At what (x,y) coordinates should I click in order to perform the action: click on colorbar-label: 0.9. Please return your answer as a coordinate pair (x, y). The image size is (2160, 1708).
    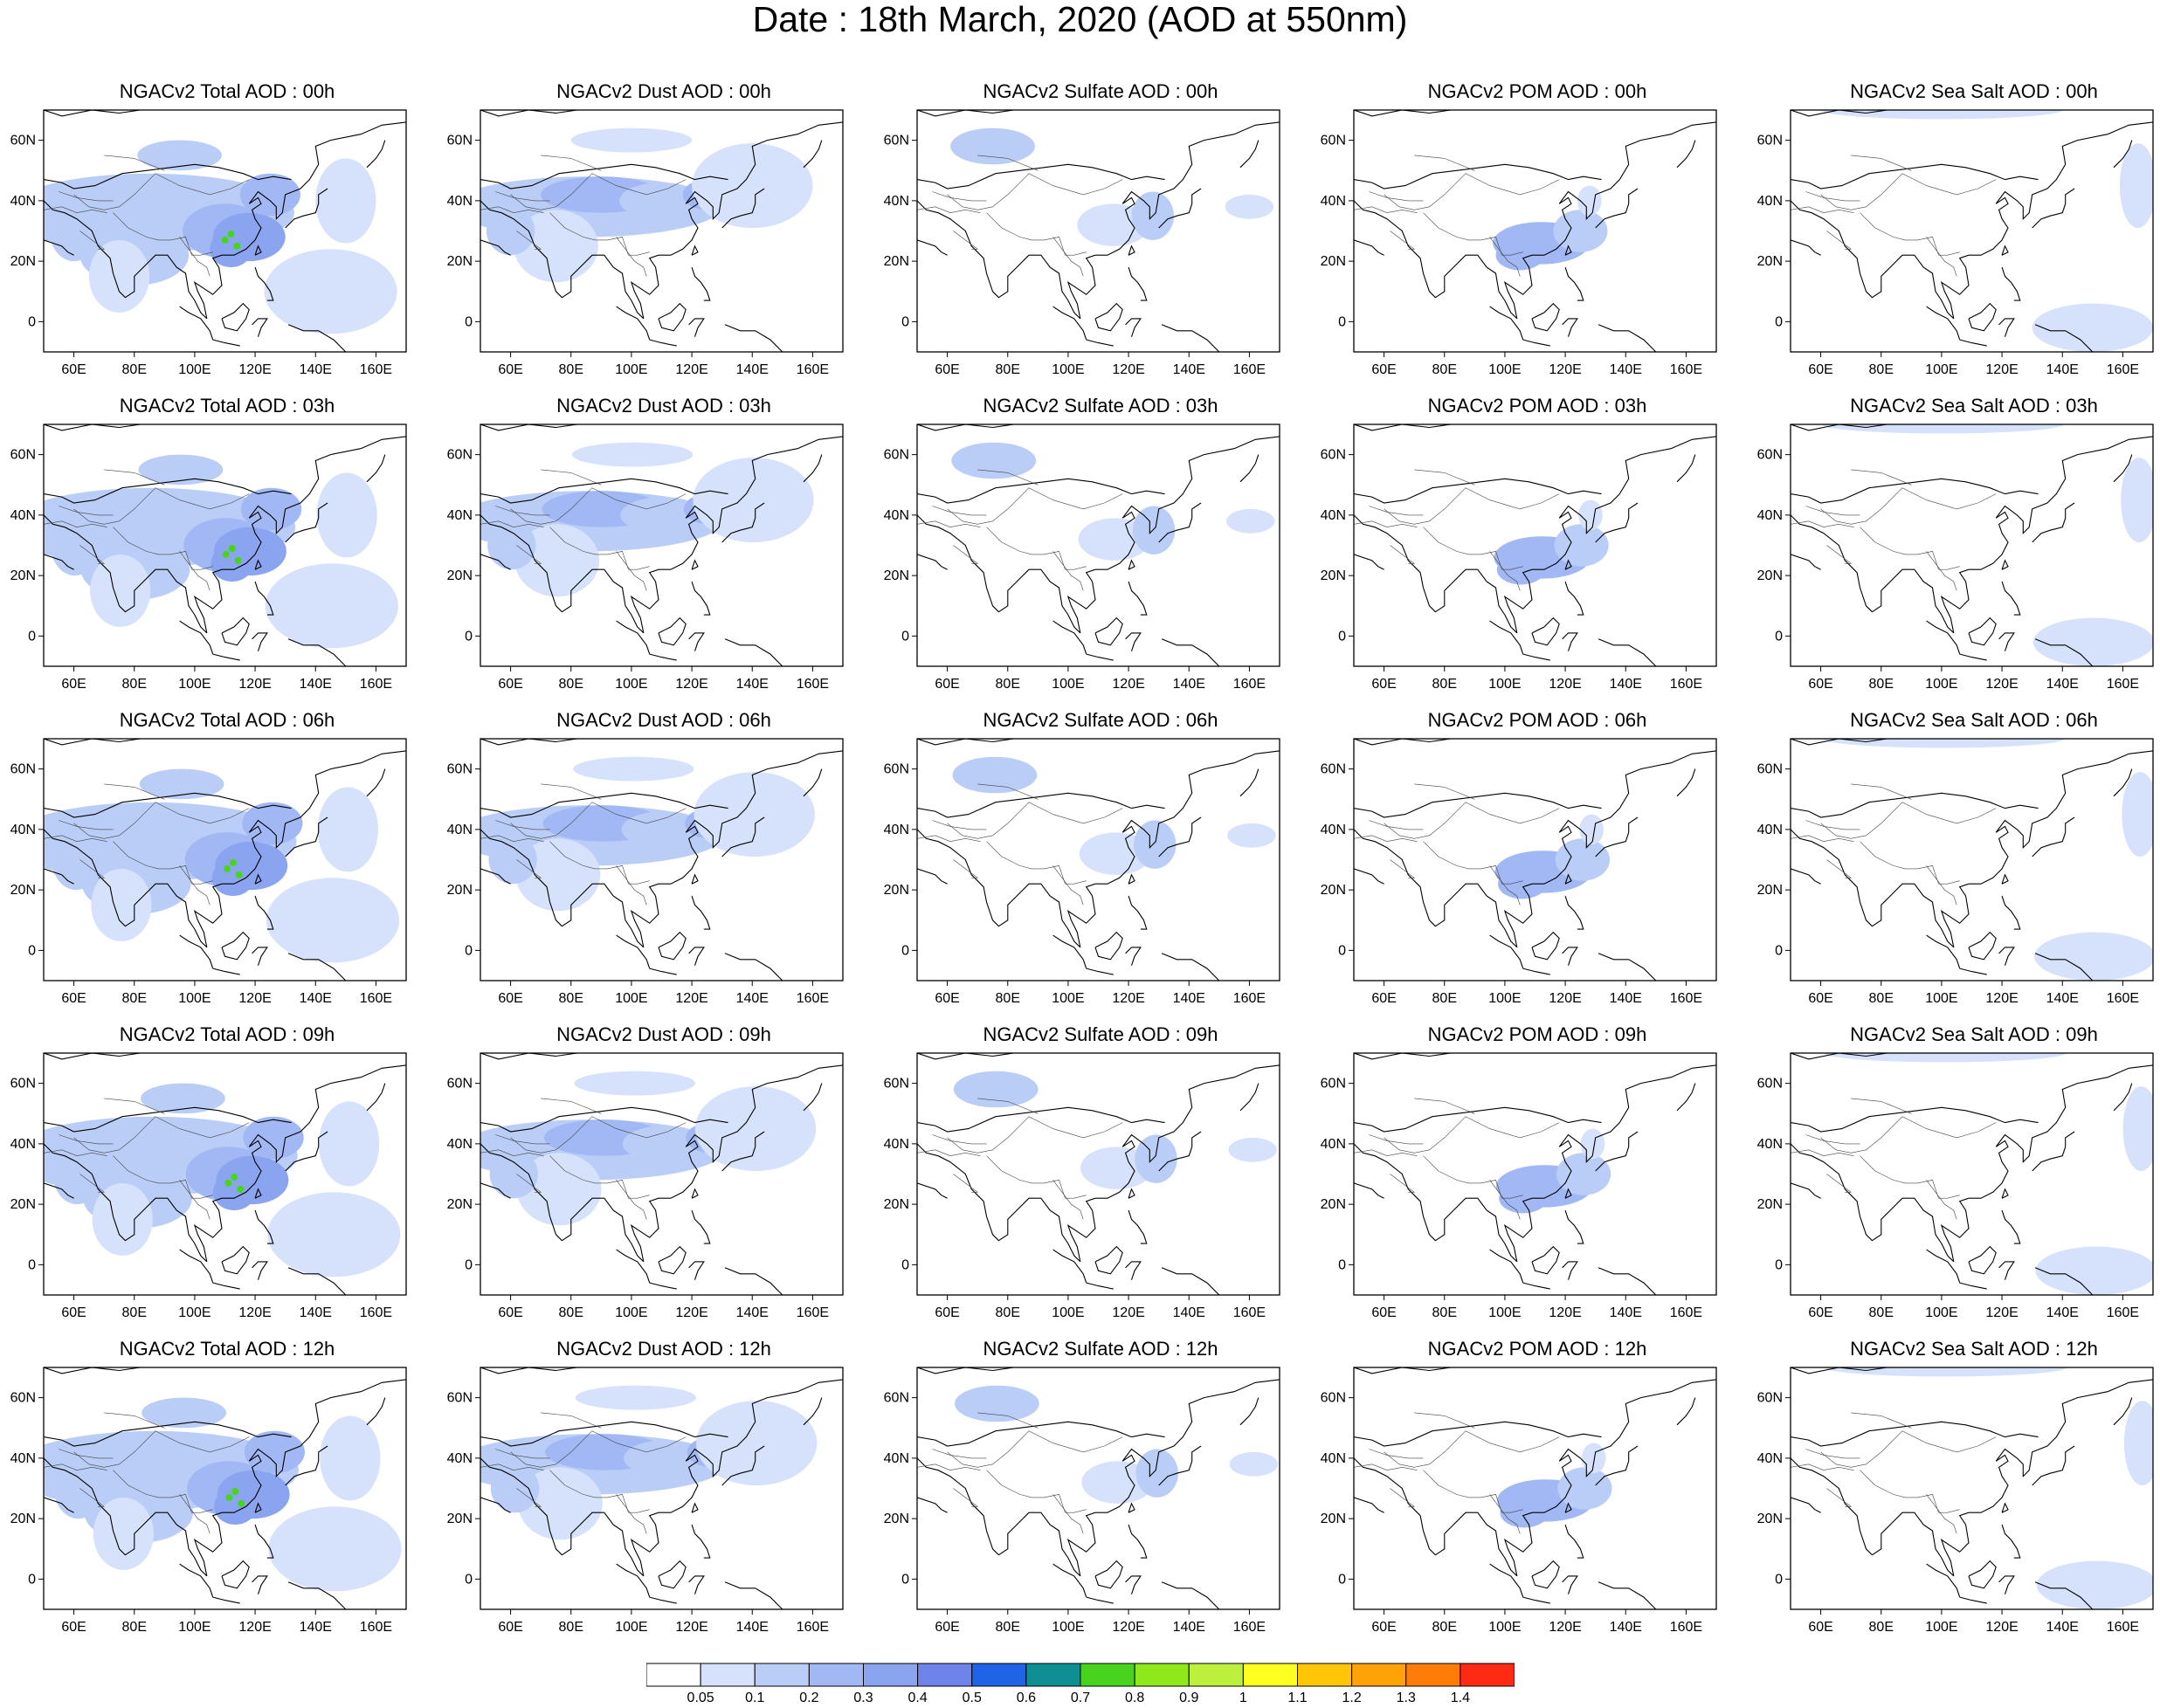
    Looking at the image, I should click on (1188, 1698).